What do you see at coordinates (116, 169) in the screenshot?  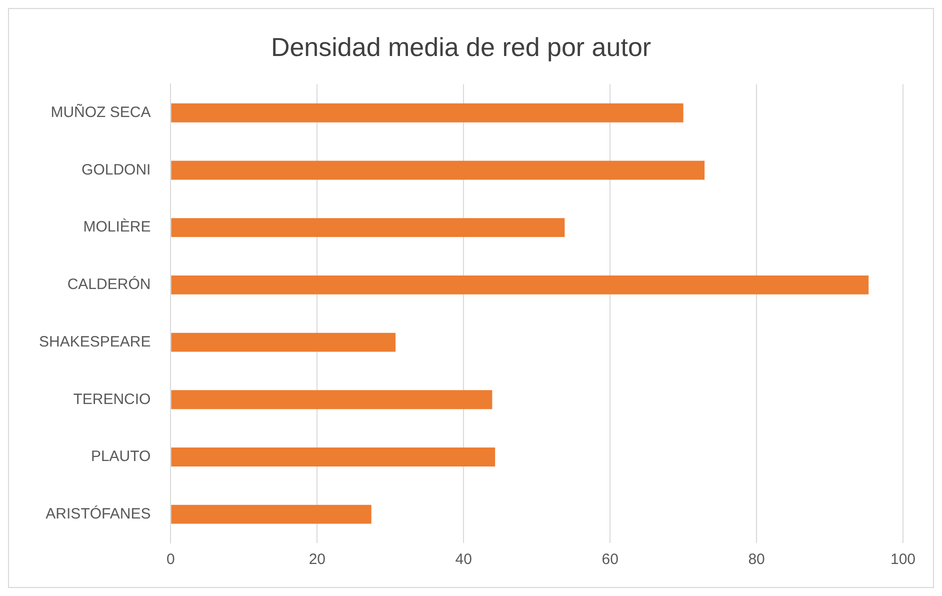 I see `y-tick-label: GOLDONI` at bounding box center [116, 169].